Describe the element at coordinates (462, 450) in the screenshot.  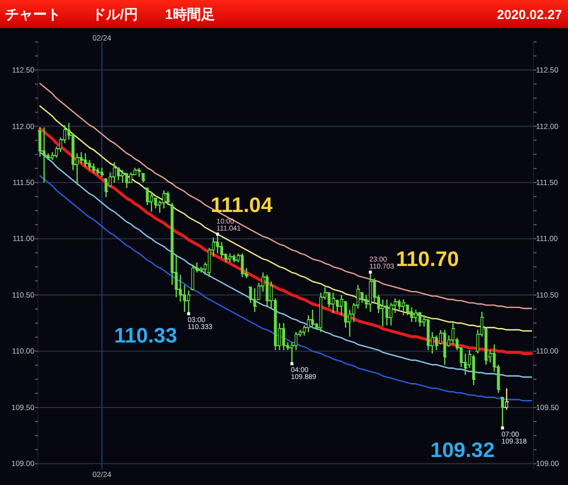
I see `annotation: 109.32` at that location.